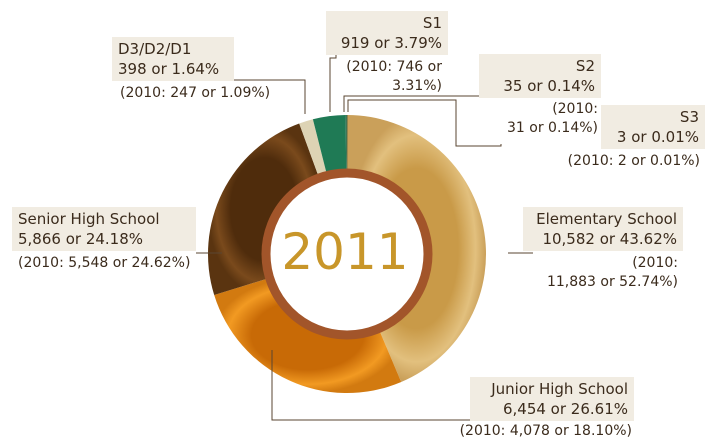  What do you see at coordinates (387, 33) in the screenshot?
I see `label-s1: S1 919 or 3.79%` at bounding box center [387, 33].